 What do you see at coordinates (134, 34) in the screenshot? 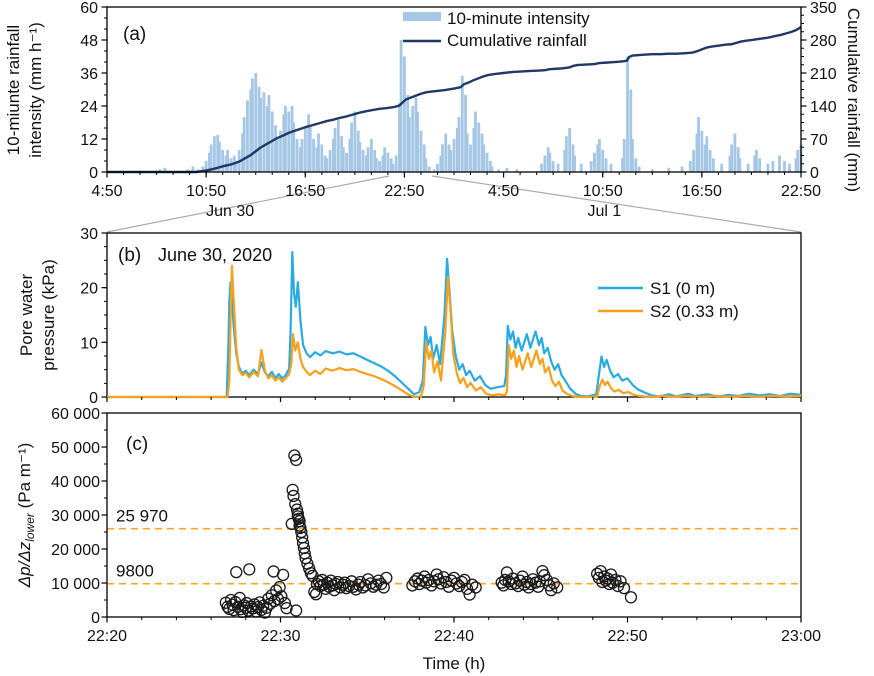
I see `panel-a-letter: (a)` at bounding box center [134, 34].